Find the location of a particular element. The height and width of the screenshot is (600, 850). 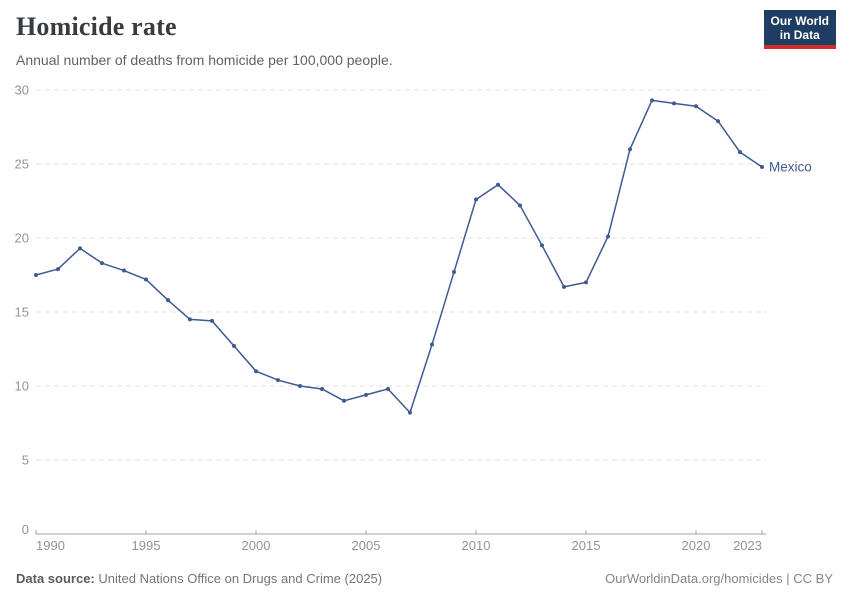

data-point-2013 is located at coordinates (542, 245).